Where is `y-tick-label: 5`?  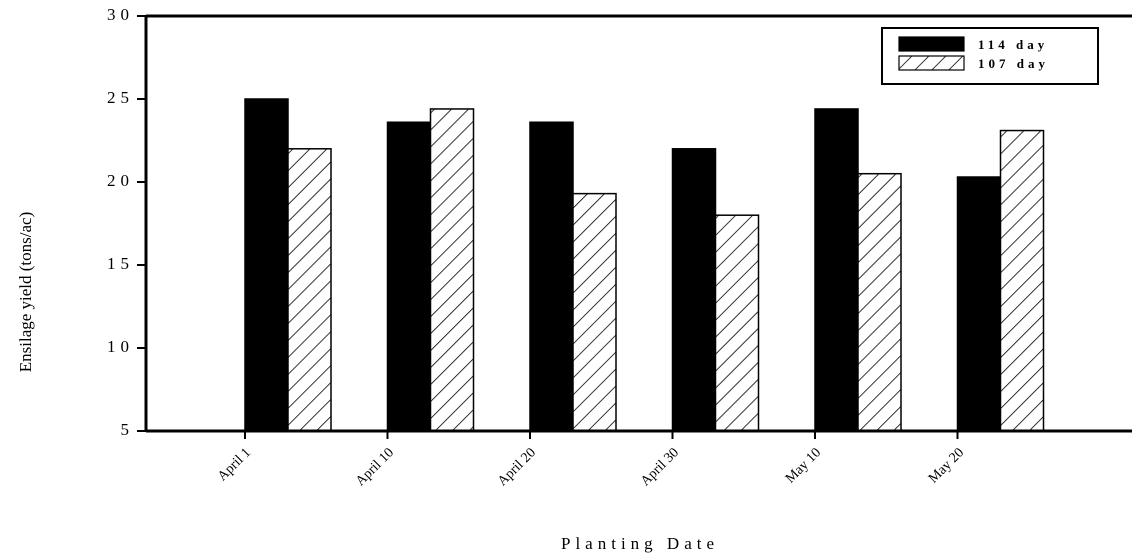
y-tick-label: 5 is located at coordinates (127, 429).